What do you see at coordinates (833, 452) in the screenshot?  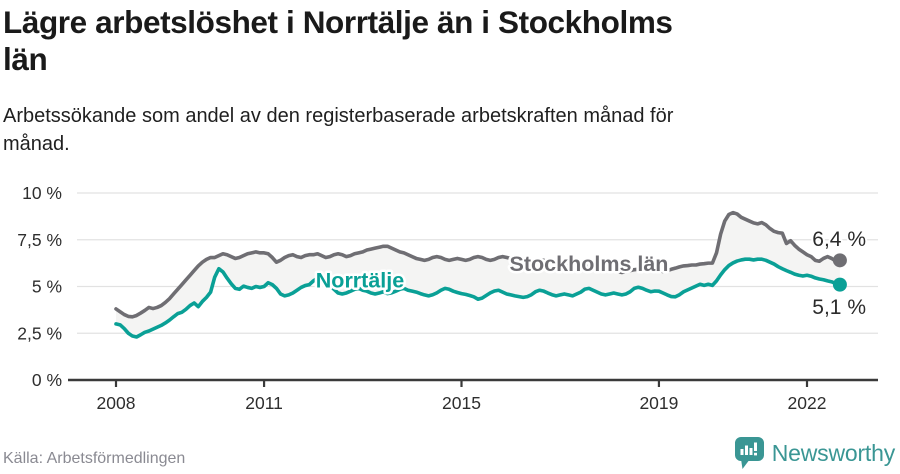 I see `newsworthy-wordmark: Newsworthy` at bounding box center [833, 452].